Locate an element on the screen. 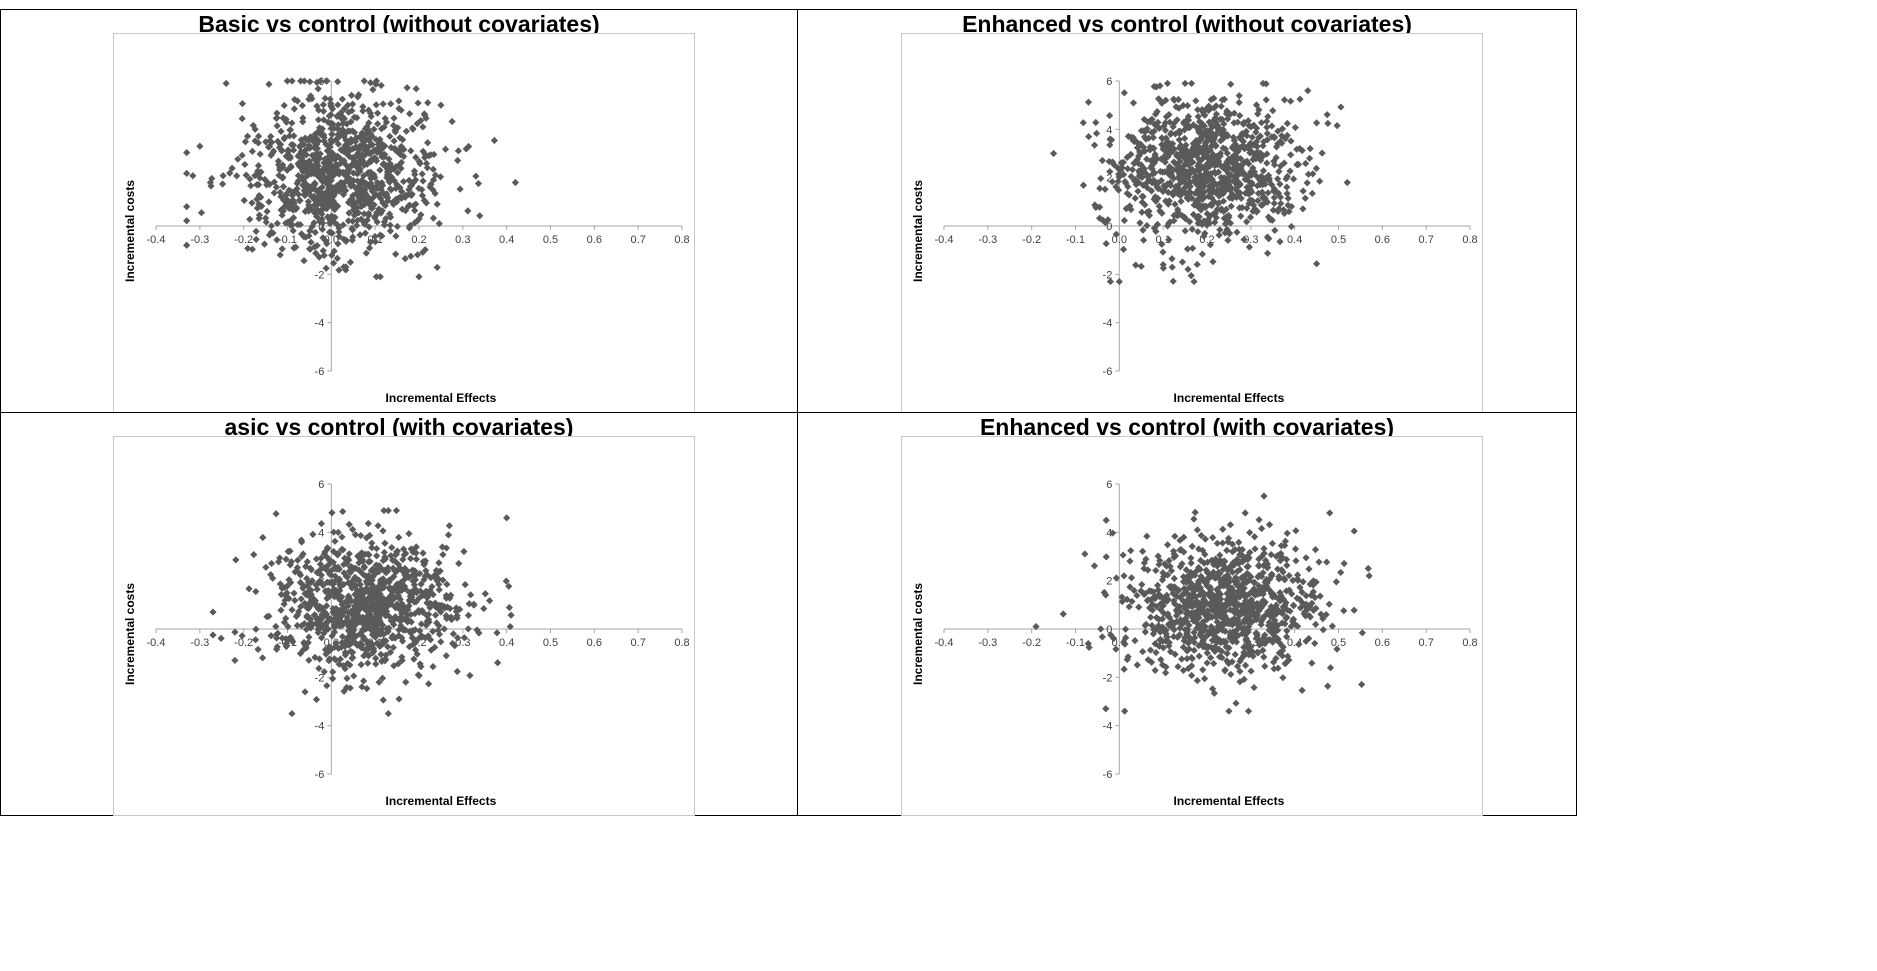 The height and width of the screenshot is (971, 1877). y-tick-label: -2 is located at coordinates (1108, 678).